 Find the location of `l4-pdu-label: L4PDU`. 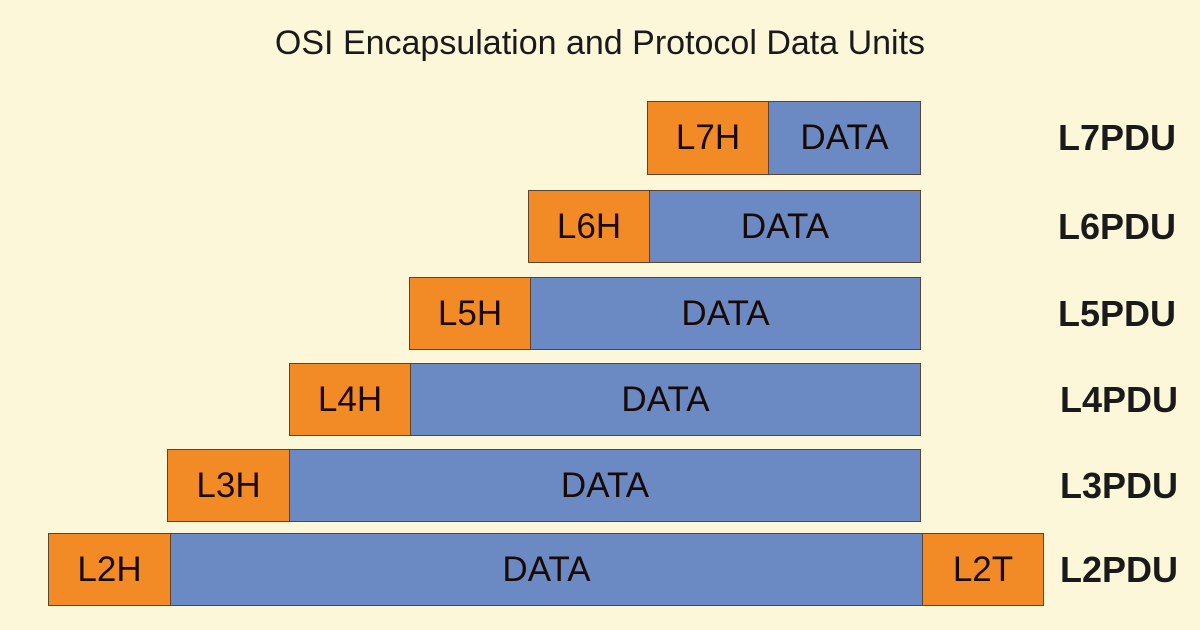

l4-pdu-label: L4PDU is located at coordinates (1119, 399).